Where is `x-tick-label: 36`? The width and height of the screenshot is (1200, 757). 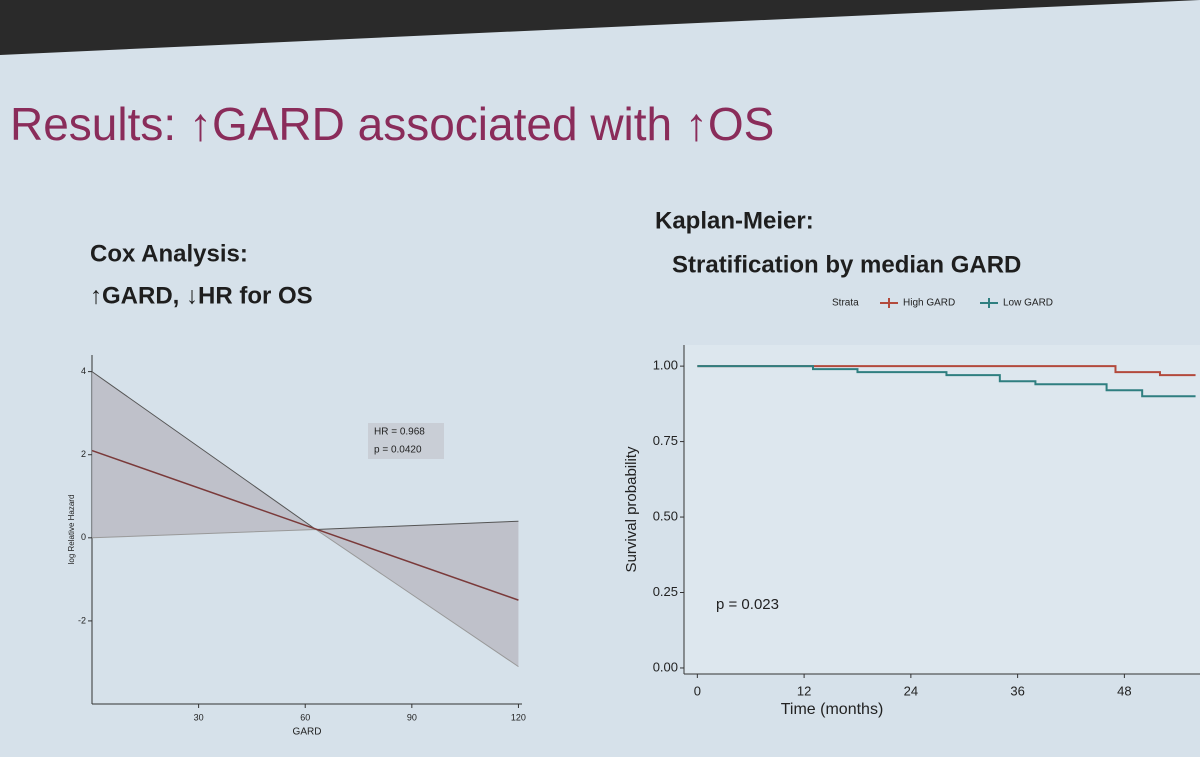 x-tick-label: 36 is located at coordinates (1017, 690).